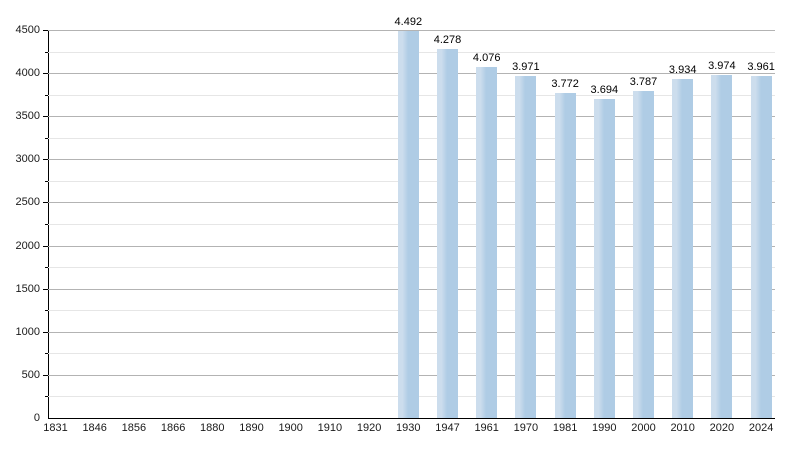  What do you see at coordinates (526, 67) in the screenshot?
I see `bar-value-label: 3.971` at bounding box center [526, 67].